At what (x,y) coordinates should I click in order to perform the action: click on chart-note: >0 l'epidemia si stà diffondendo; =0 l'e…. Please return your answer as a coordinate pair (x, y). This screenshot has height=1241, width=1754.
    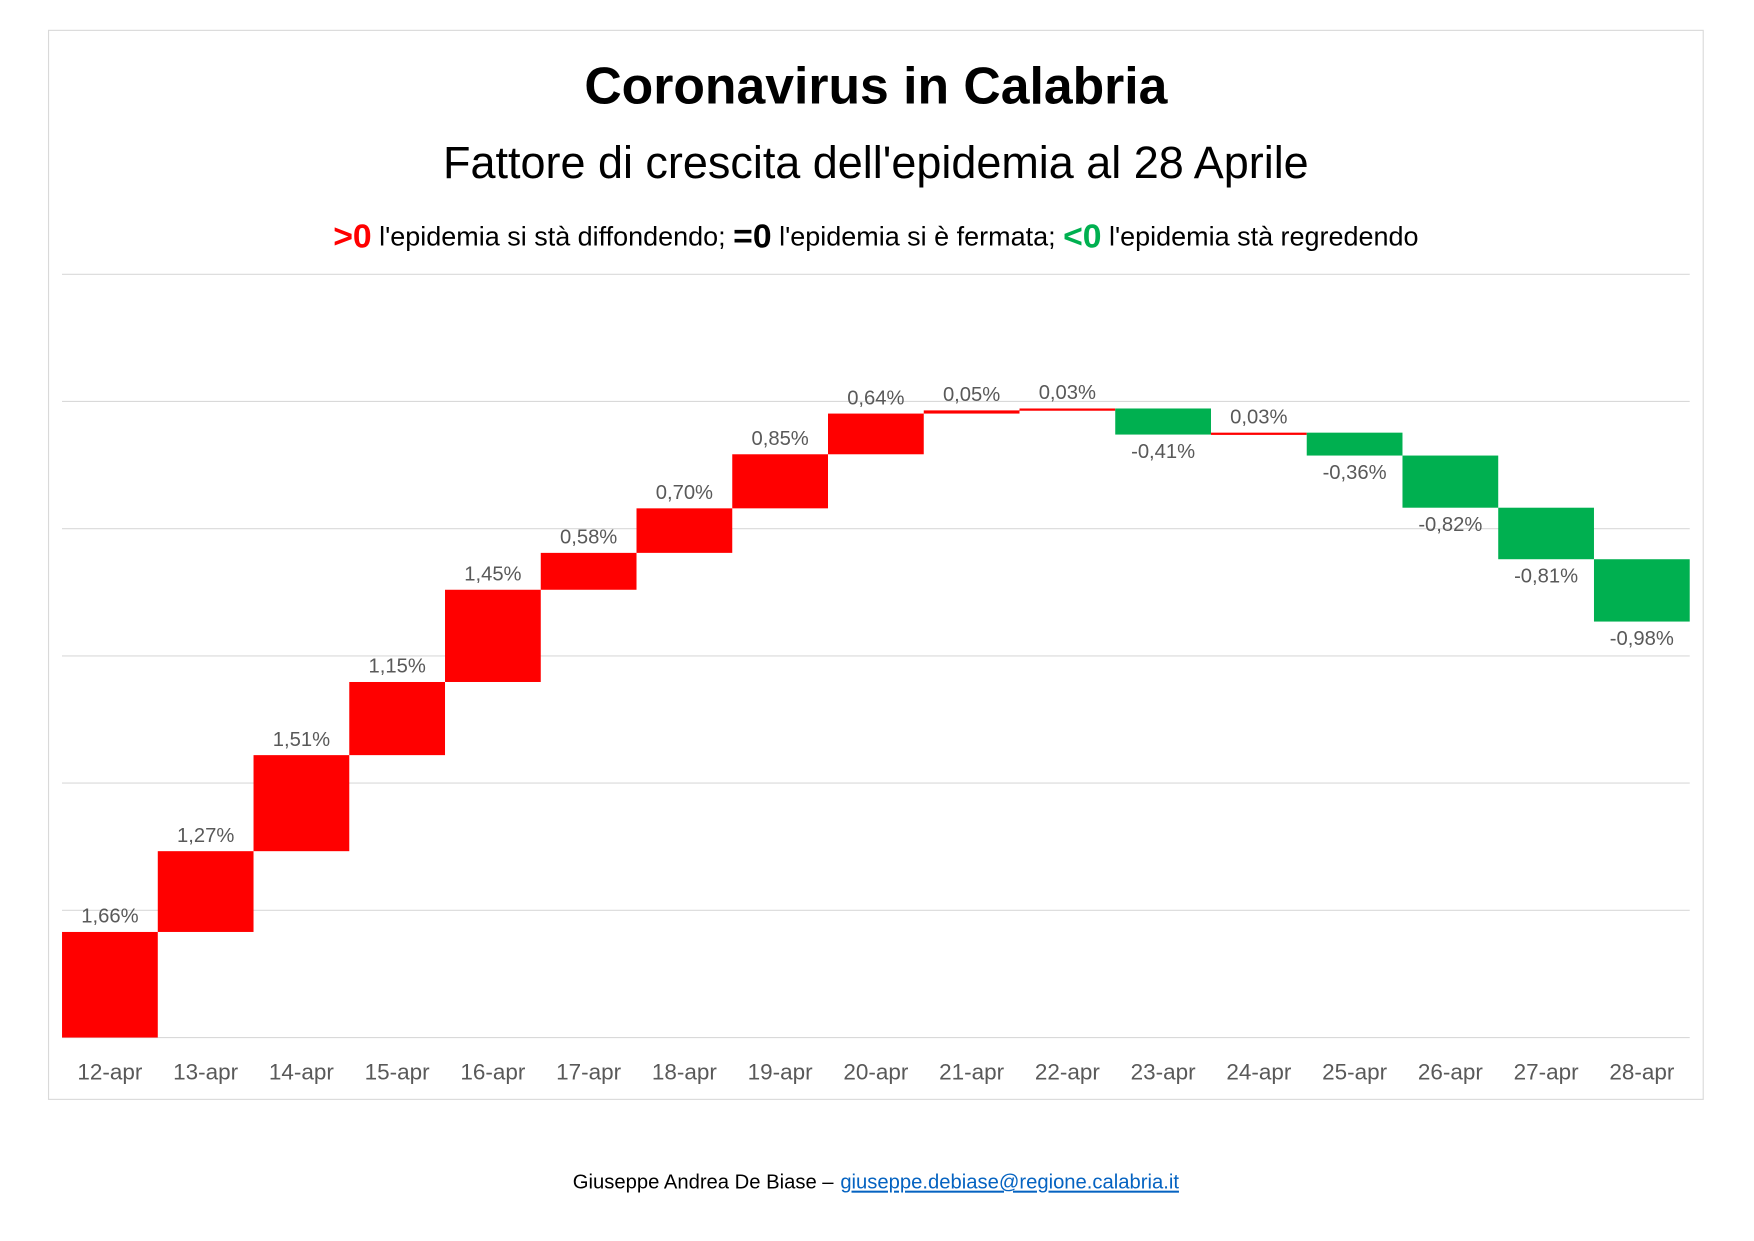
    Looking at the image, I should click on (875, 236).